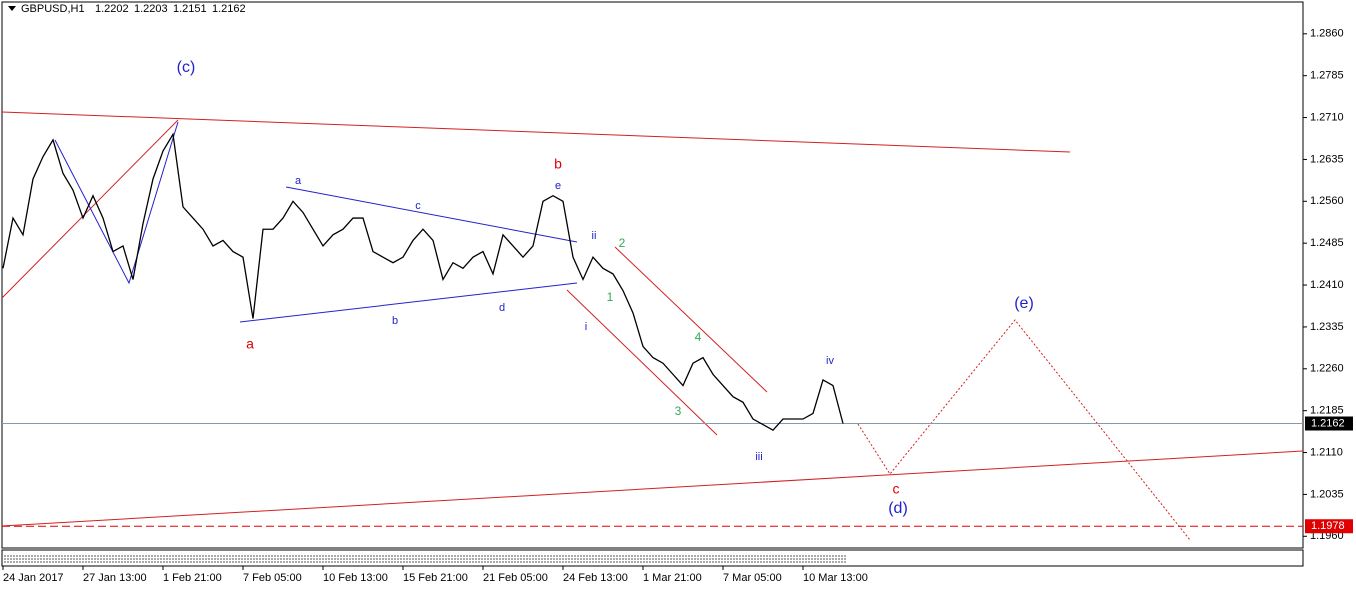  What do you see at coordinates (898, 508) in the screenshot?
I see `wave-label: (d)` at bounding box center [898, 508].